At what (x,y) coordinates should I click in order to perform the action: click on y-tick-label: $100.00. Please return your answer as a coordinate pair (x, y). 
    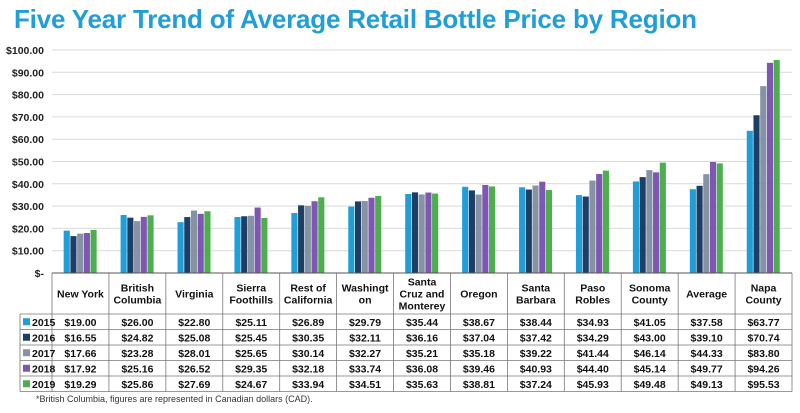
    Looking at the image, I should click on (25, 51).